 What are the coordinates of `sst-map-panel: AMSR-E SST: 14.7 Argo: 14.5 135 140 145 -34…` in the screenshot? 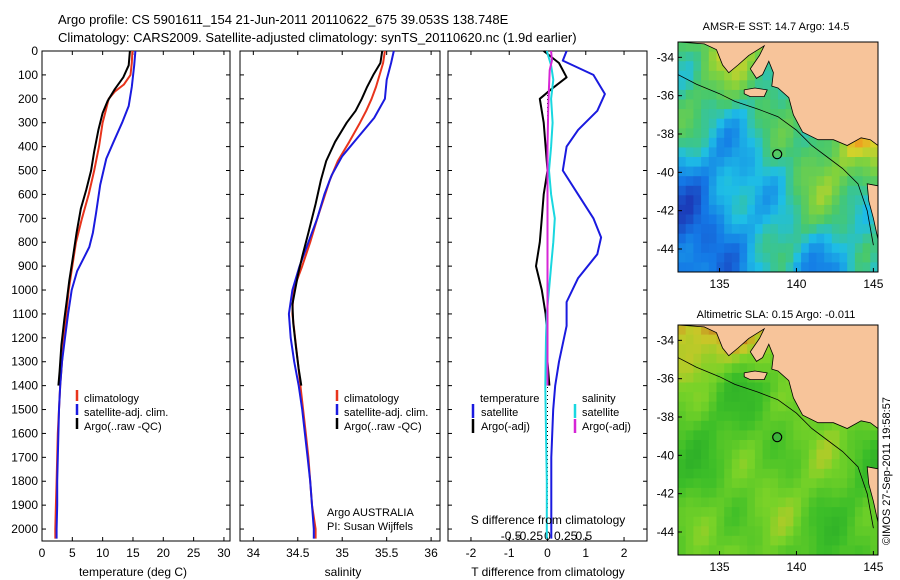 It's located at (770, 156).